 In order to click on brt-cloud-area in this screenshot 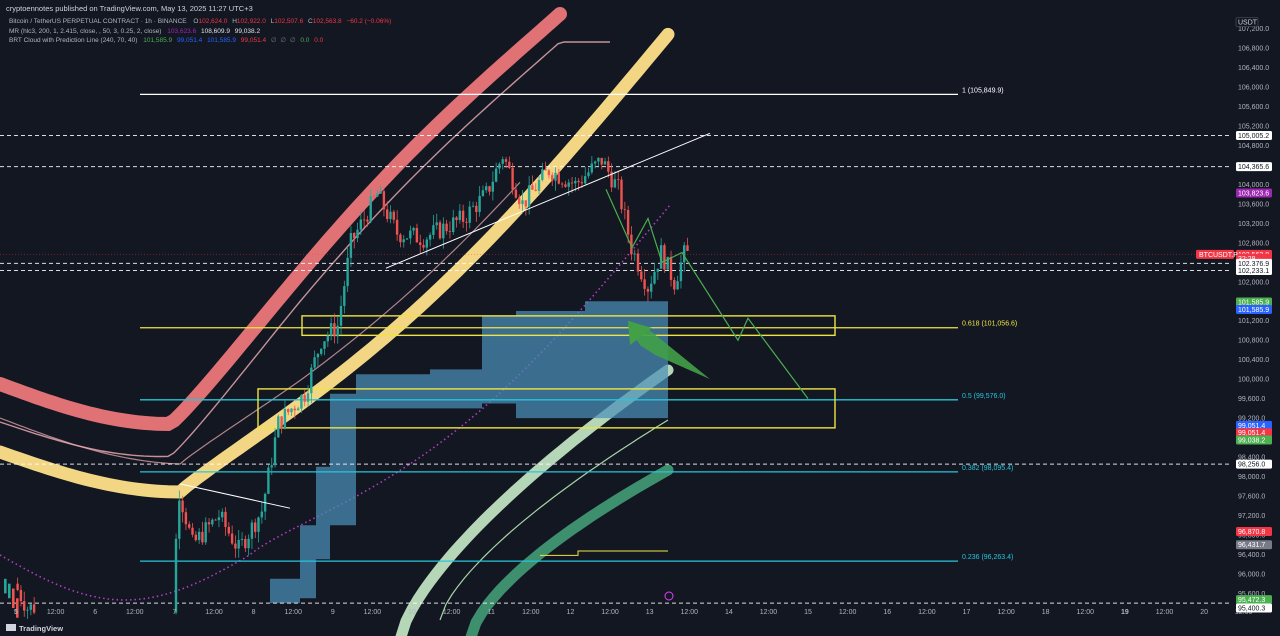, I will do `click(469, 452)`.